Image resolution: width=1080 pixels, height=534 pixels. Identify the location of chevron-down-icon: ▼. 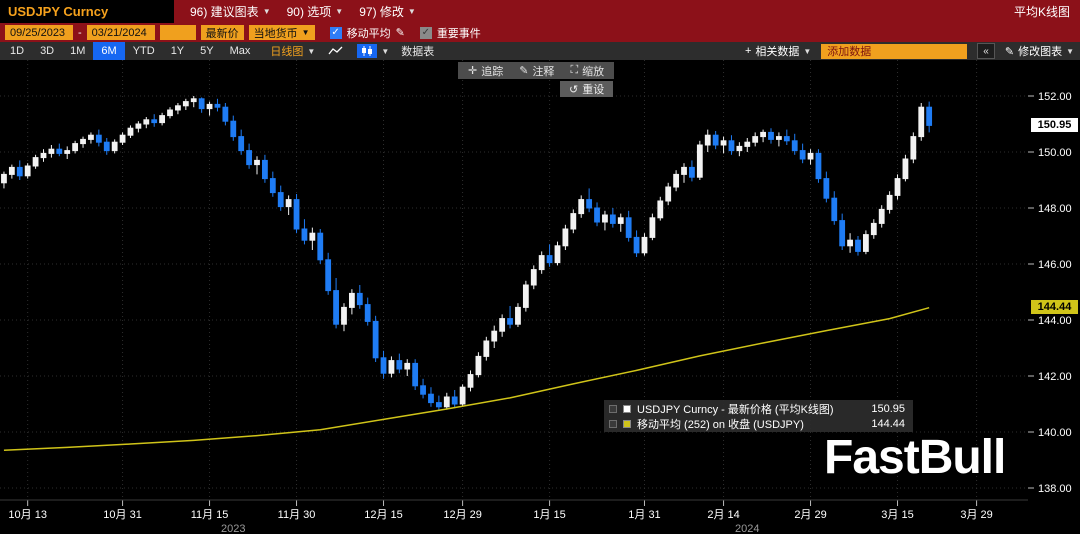
(385, 51).